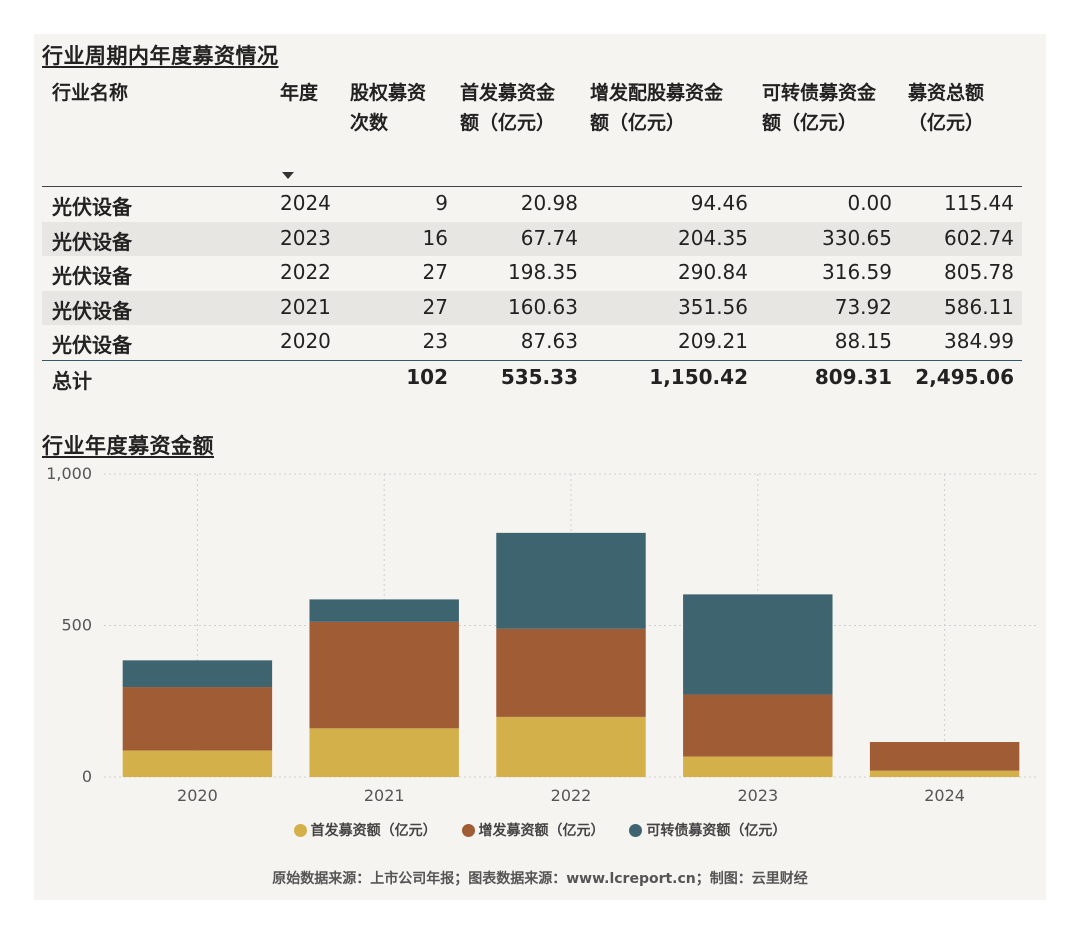  Describe the element at coordinates (719, 203) in the screenshot. I see `row-value: 94.46` at that location.